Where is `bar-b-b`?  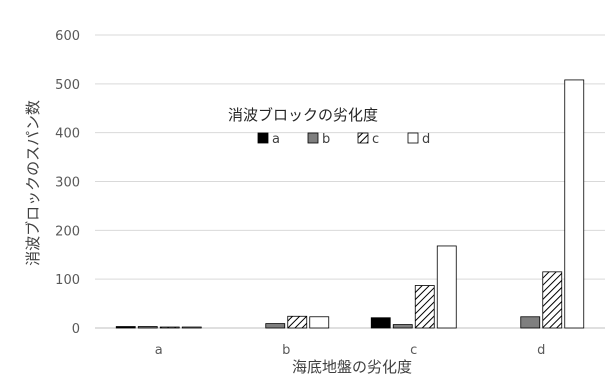
bar-b-b is located at coordinates (275, 326).